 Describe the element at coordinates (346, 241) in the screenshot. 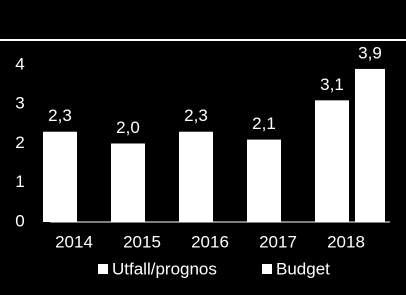

I see `x-tick-label: 2018` at that location.